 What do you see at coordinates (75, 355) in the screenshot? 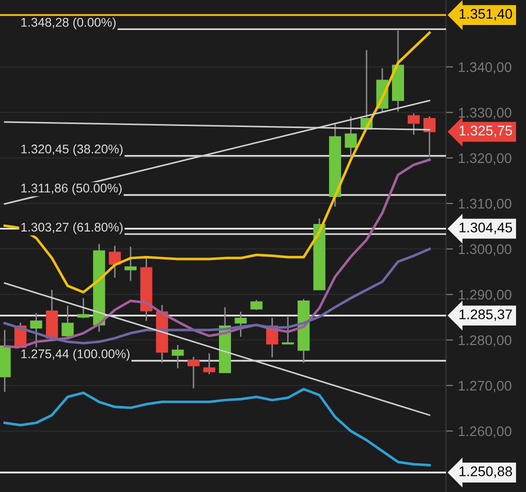
I see `ref-line-label: 1.275,44 (100.00%)` at bounding box center [75, 355].